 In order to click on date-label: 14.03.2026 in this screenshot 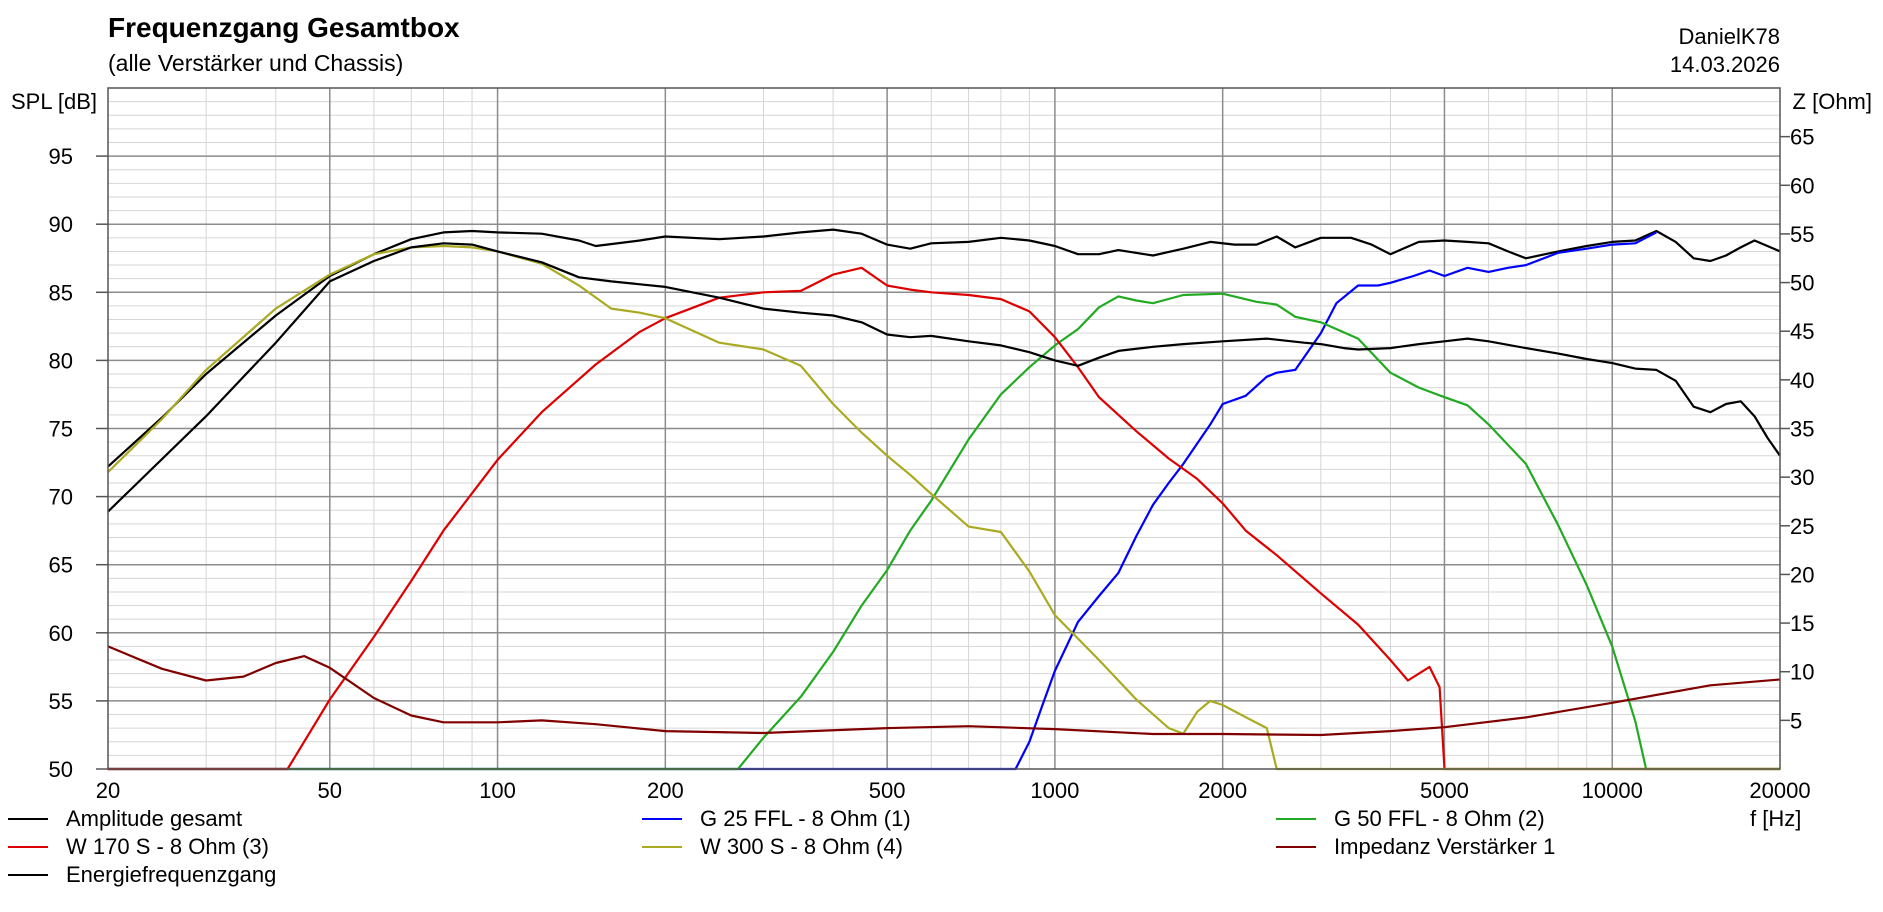, I will do `click(1724, 64)`.